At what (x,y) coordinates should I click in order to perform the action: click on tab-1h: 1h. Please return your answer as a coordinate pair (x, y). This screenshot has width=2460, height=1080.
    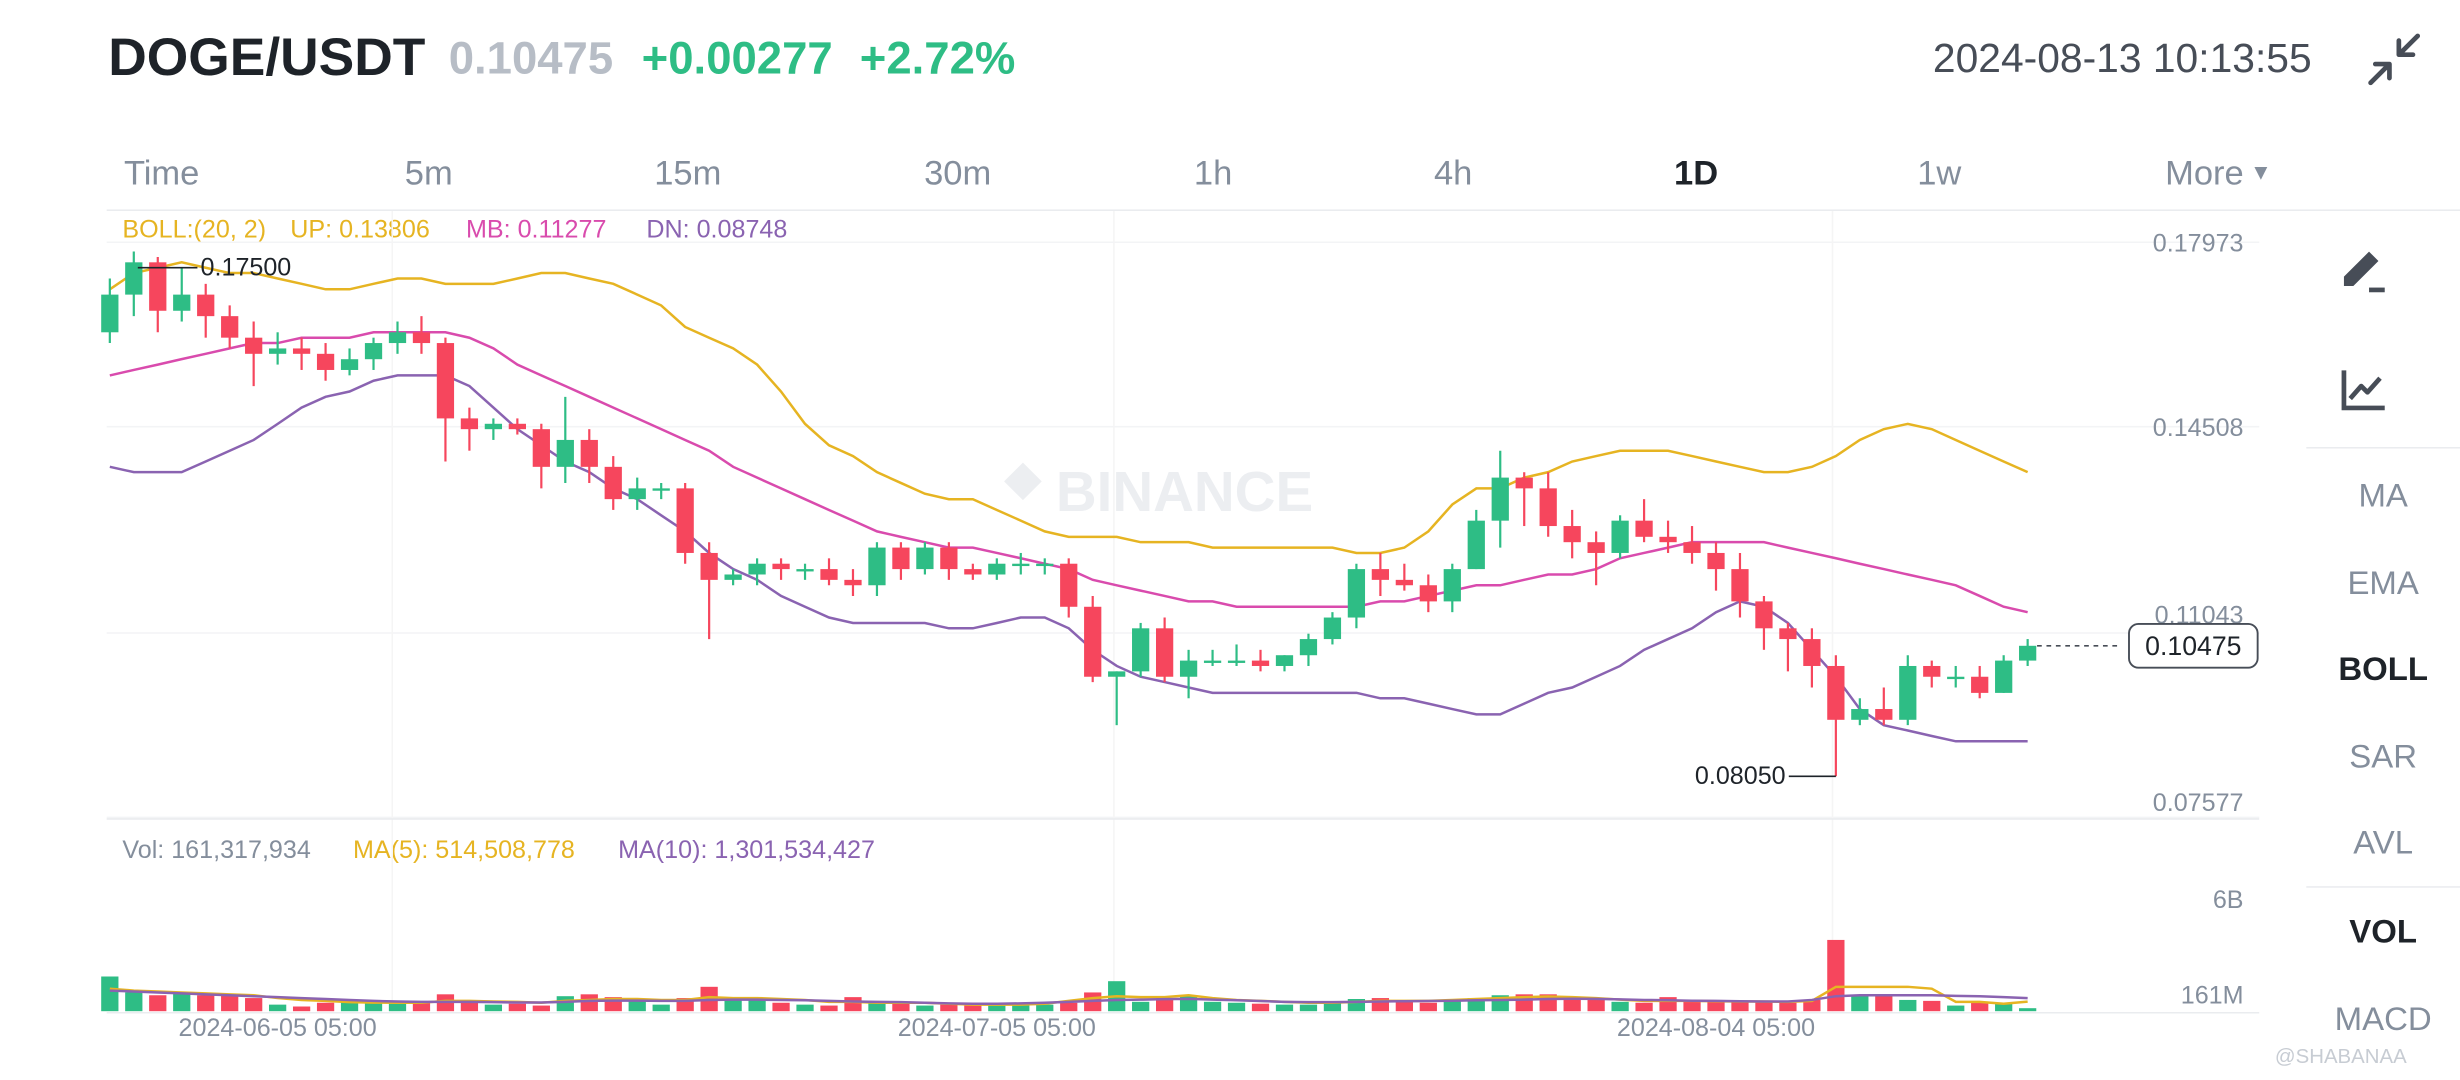
    Looking at the image, I should click on (1213, 173).